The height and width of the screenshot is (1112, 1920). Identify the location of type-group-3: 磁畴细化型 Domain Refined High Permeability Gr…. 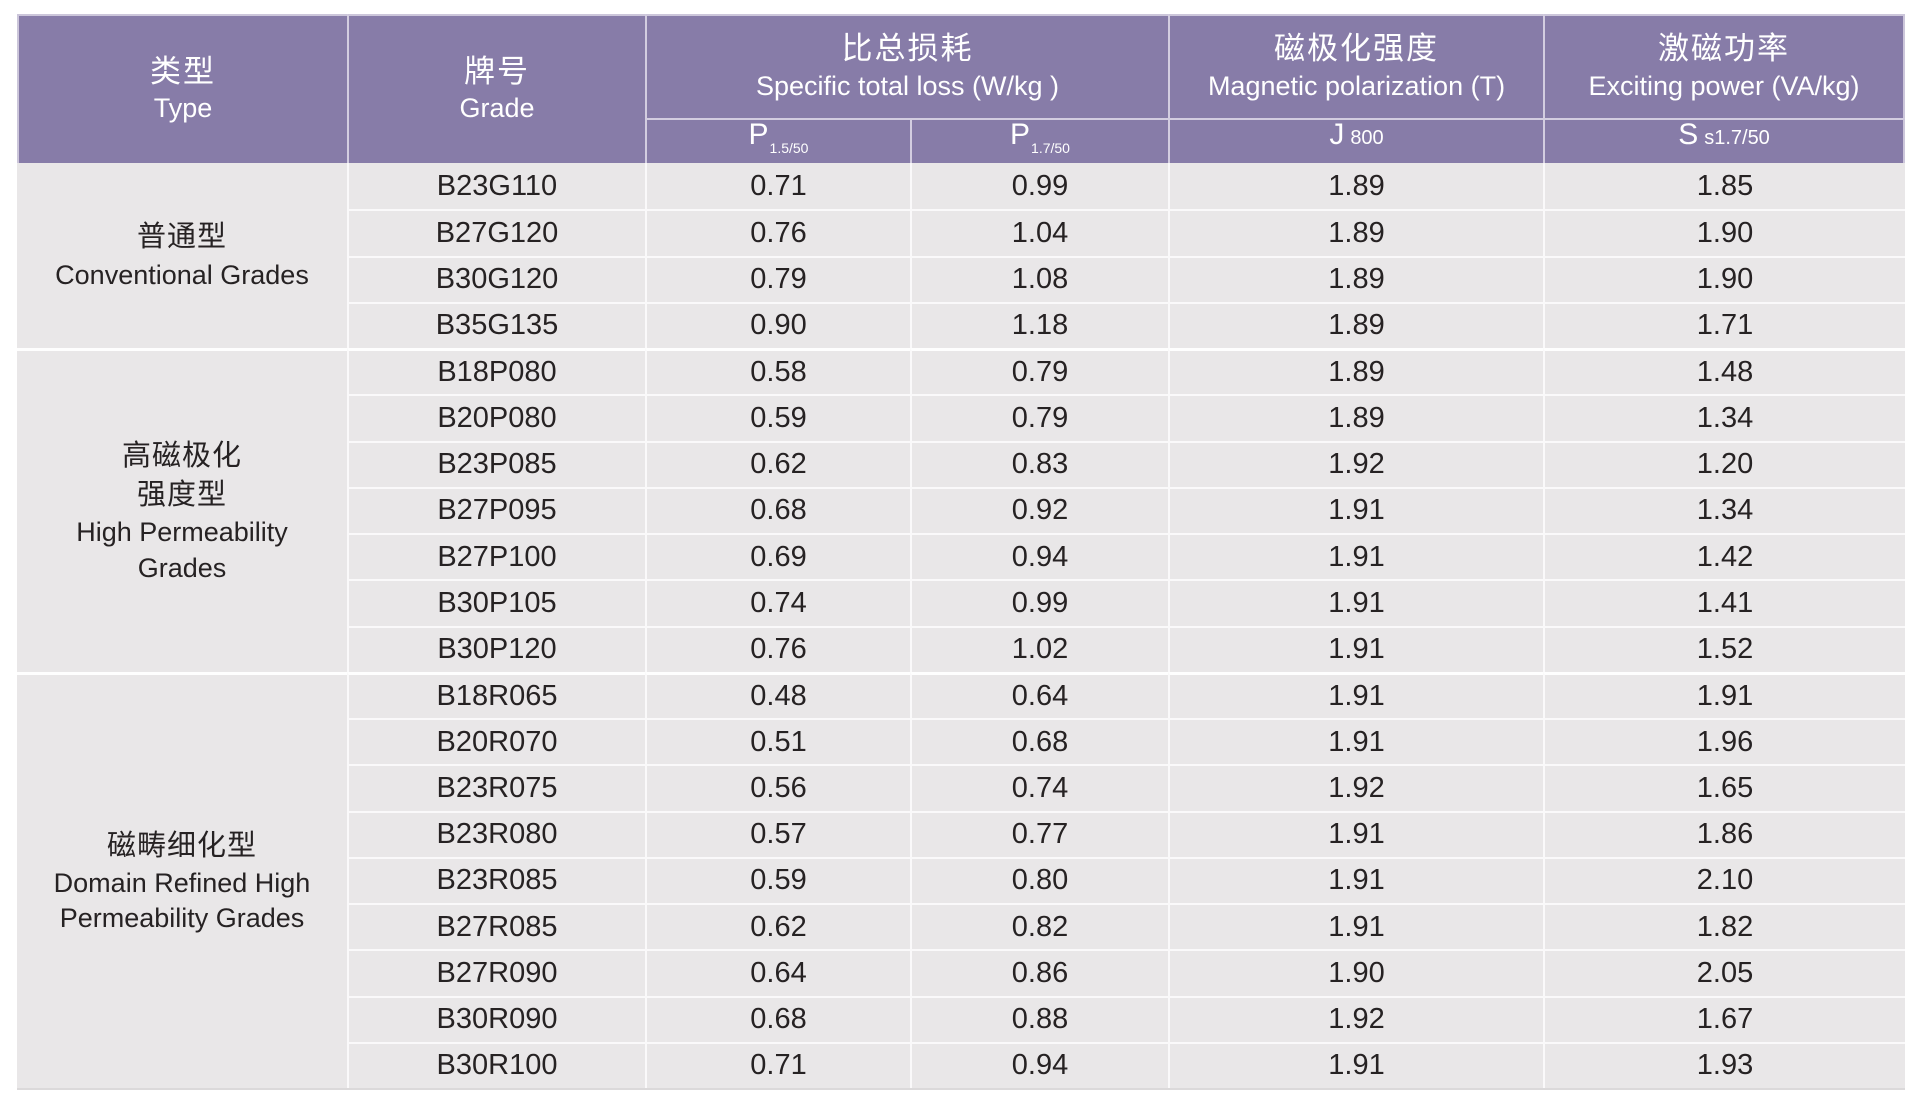
(182, 879).